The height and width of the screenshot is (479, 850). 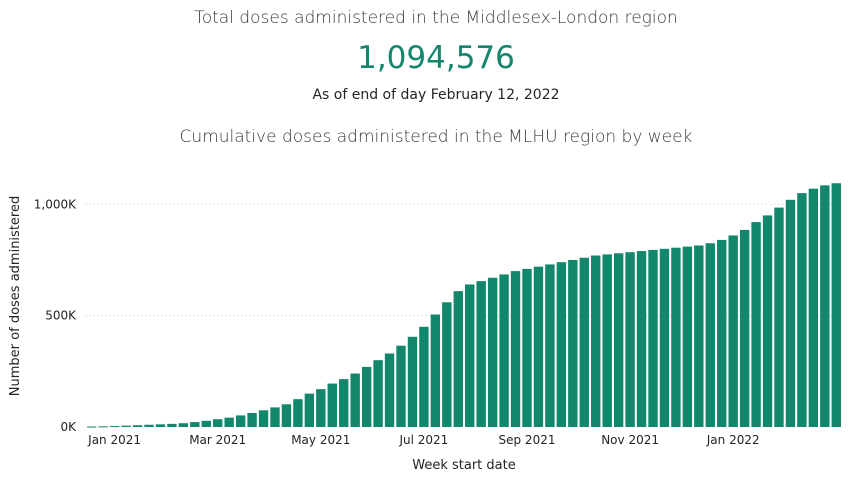 What do you see at coordinates (15, 296) in the screenshot?
I see `y-axis-title: Number of doses administered` at bounding box center [15, 296].